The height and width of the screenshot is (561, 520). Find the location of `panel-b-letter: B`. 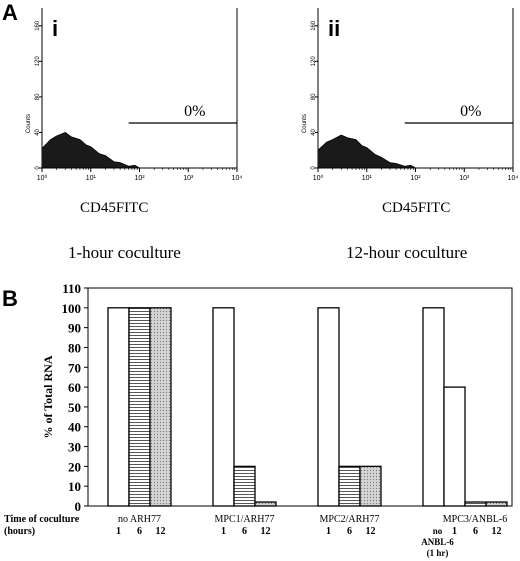

panel-b-letter: B is located at coordinates (10, 298).